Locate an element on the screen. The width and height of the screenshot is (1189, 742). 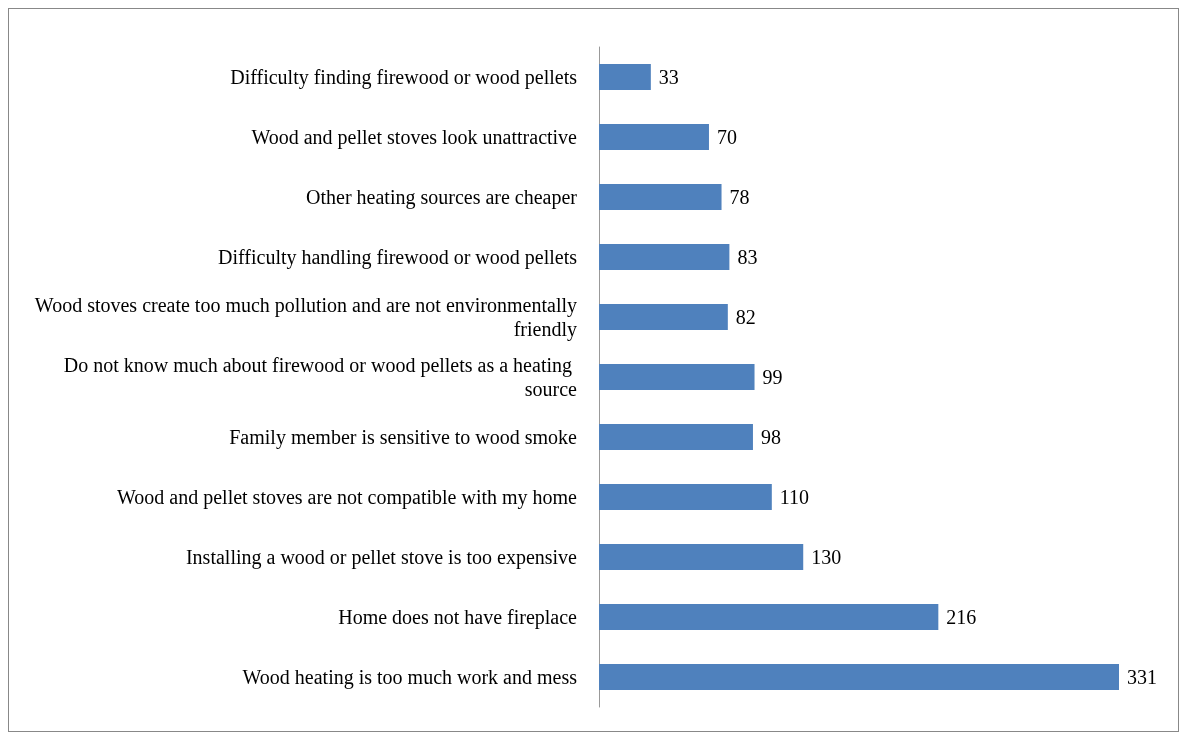
y-tick-label: Difficulty handling firewood or wood pellets is located at coordinates (397, 257).